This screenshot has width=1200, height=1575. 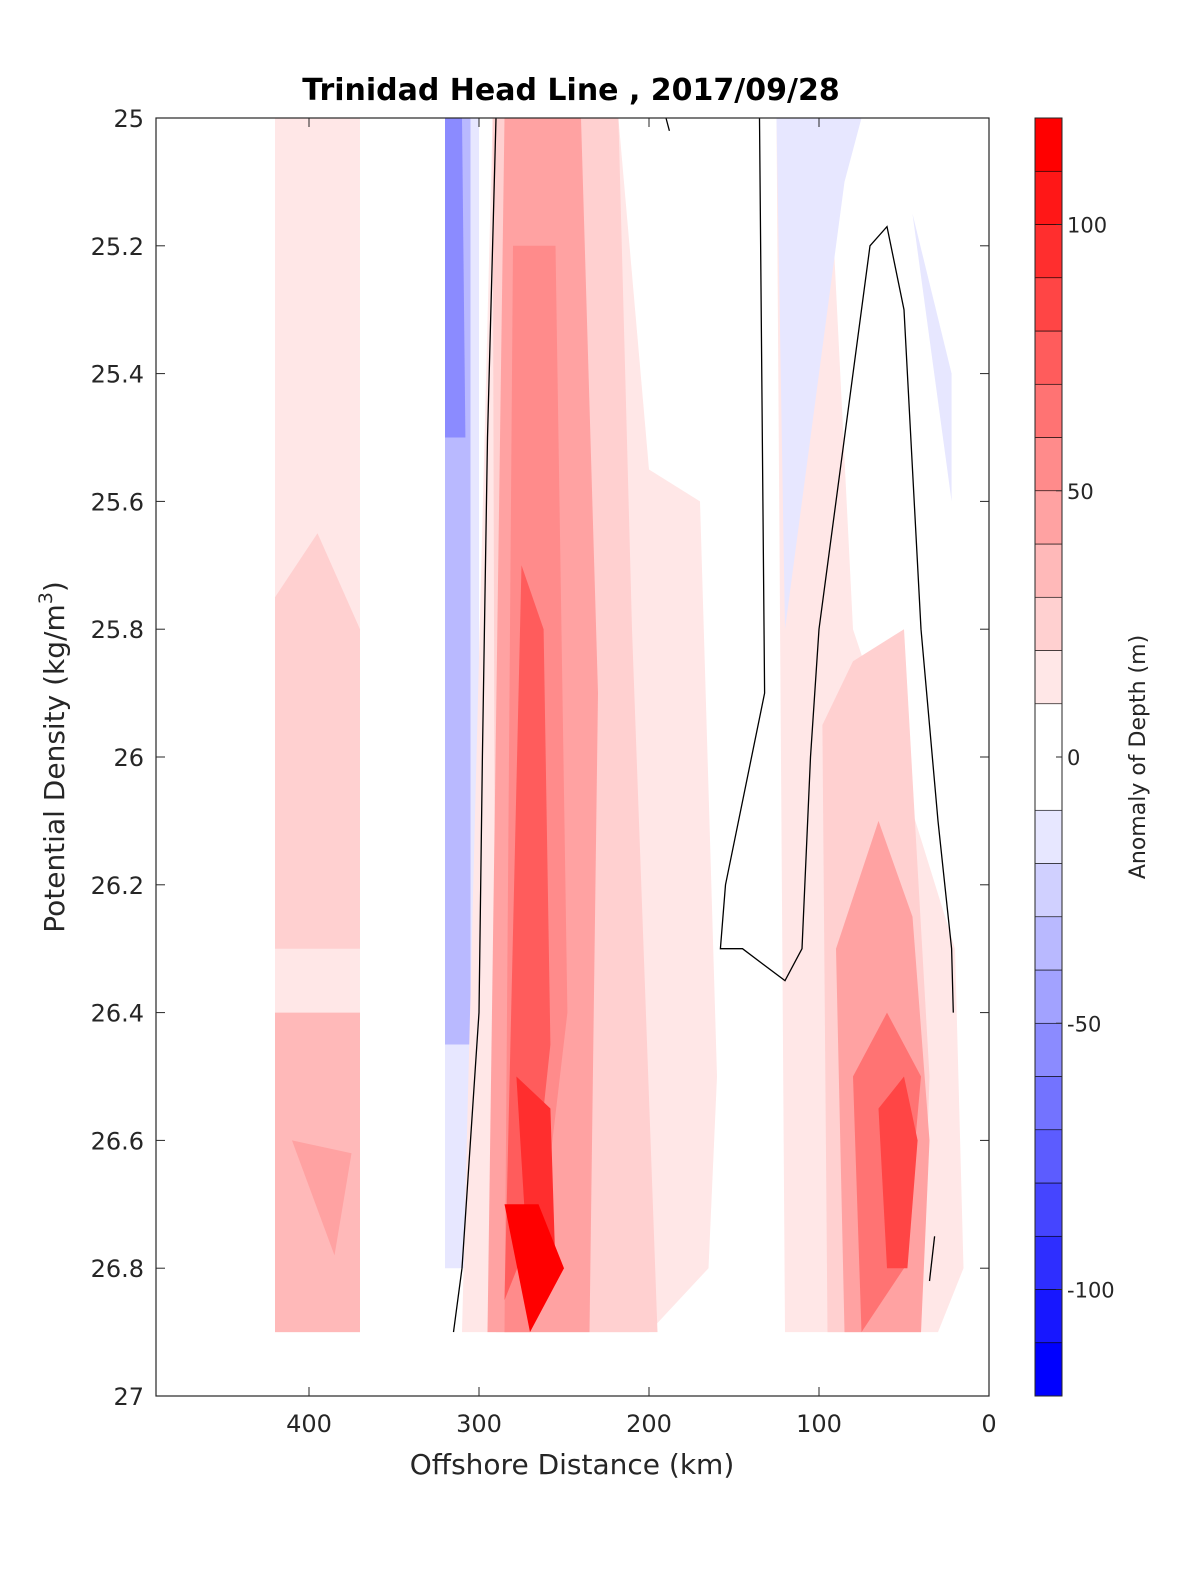 What do you see at coordinates (1084, 1024) in the screenshot?
I see `colorbar-tick-label: -50` at bounding box center [1084, 1024].